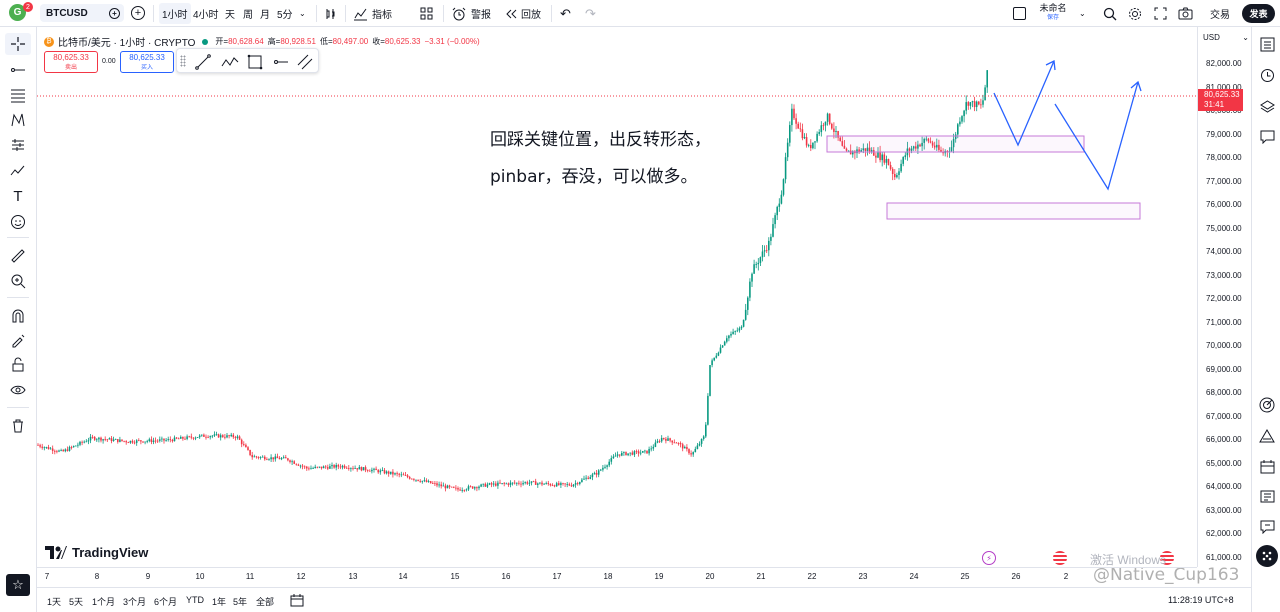  I want to click on text-icon: T, so click(18, 196).